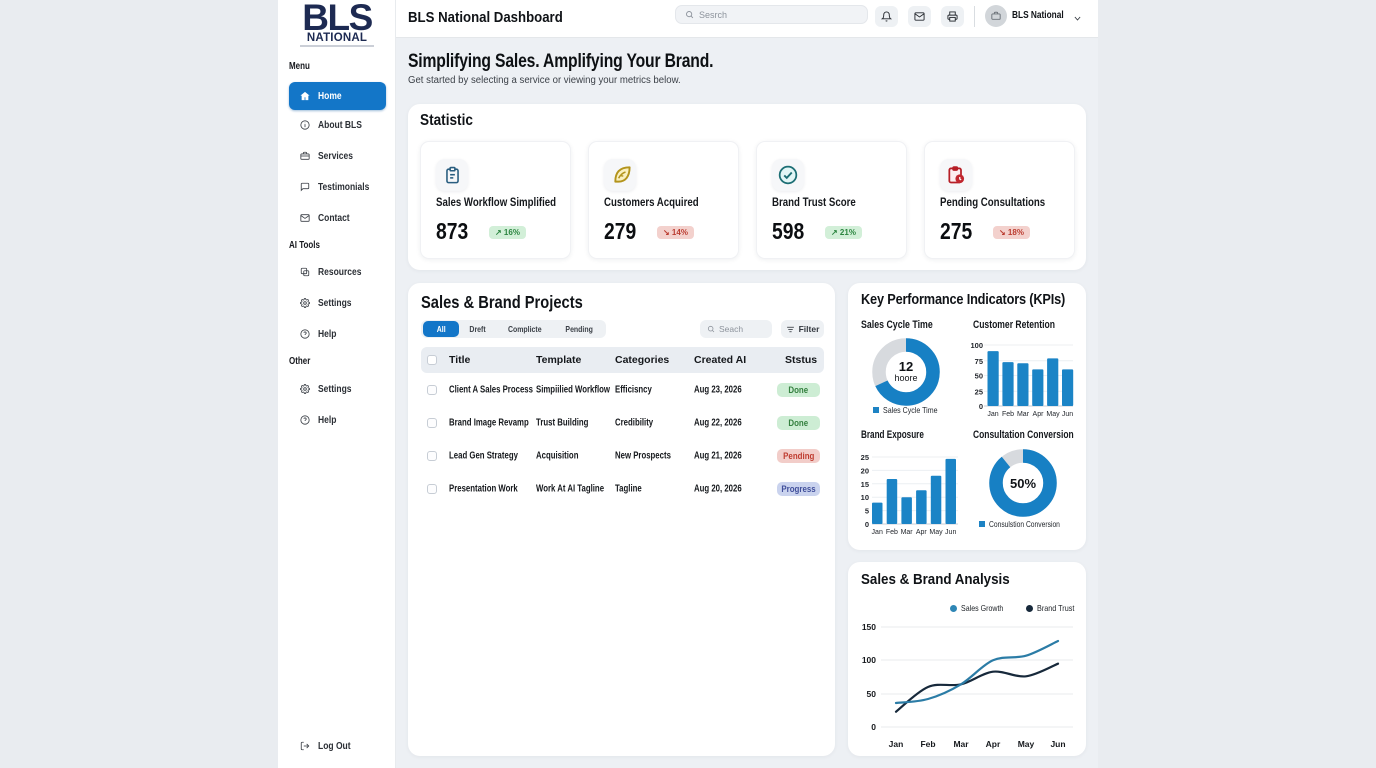 This screenshot has height=768, width=1376. Describe the element at coordinates (865, 497) in the screenshot. I see `svg-text: 10` at that location.